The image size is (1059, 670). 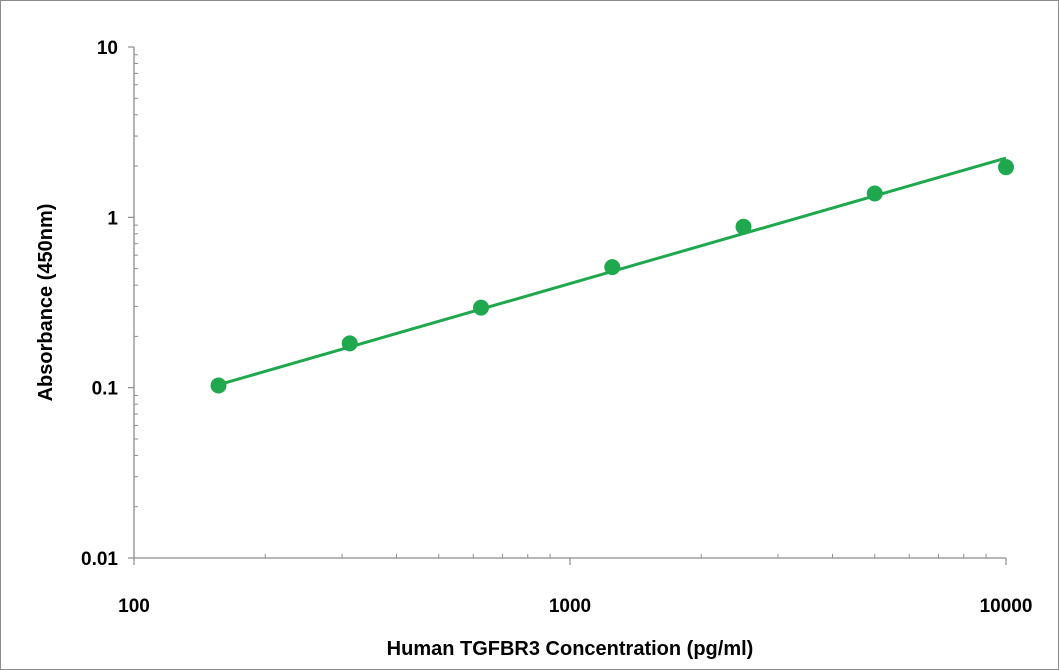 What do you see at coordinates (99, 559) in the screenshot?
I see `y-tick-label: 0.01` at bounding box center [99, 559].